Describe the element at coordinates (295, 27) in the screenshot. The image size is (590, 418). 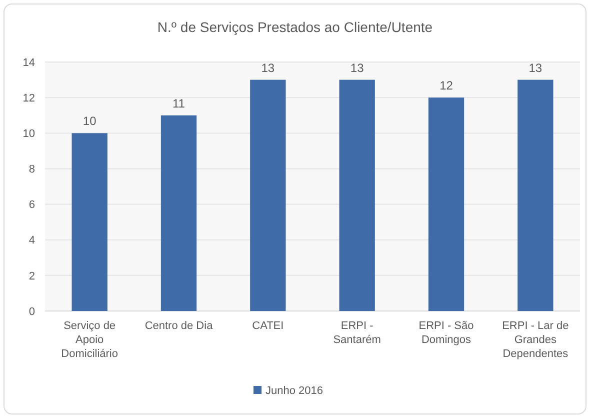
I see `chart-title: N.º de Serviços Prestados ao Cliente/Utente` at that location.